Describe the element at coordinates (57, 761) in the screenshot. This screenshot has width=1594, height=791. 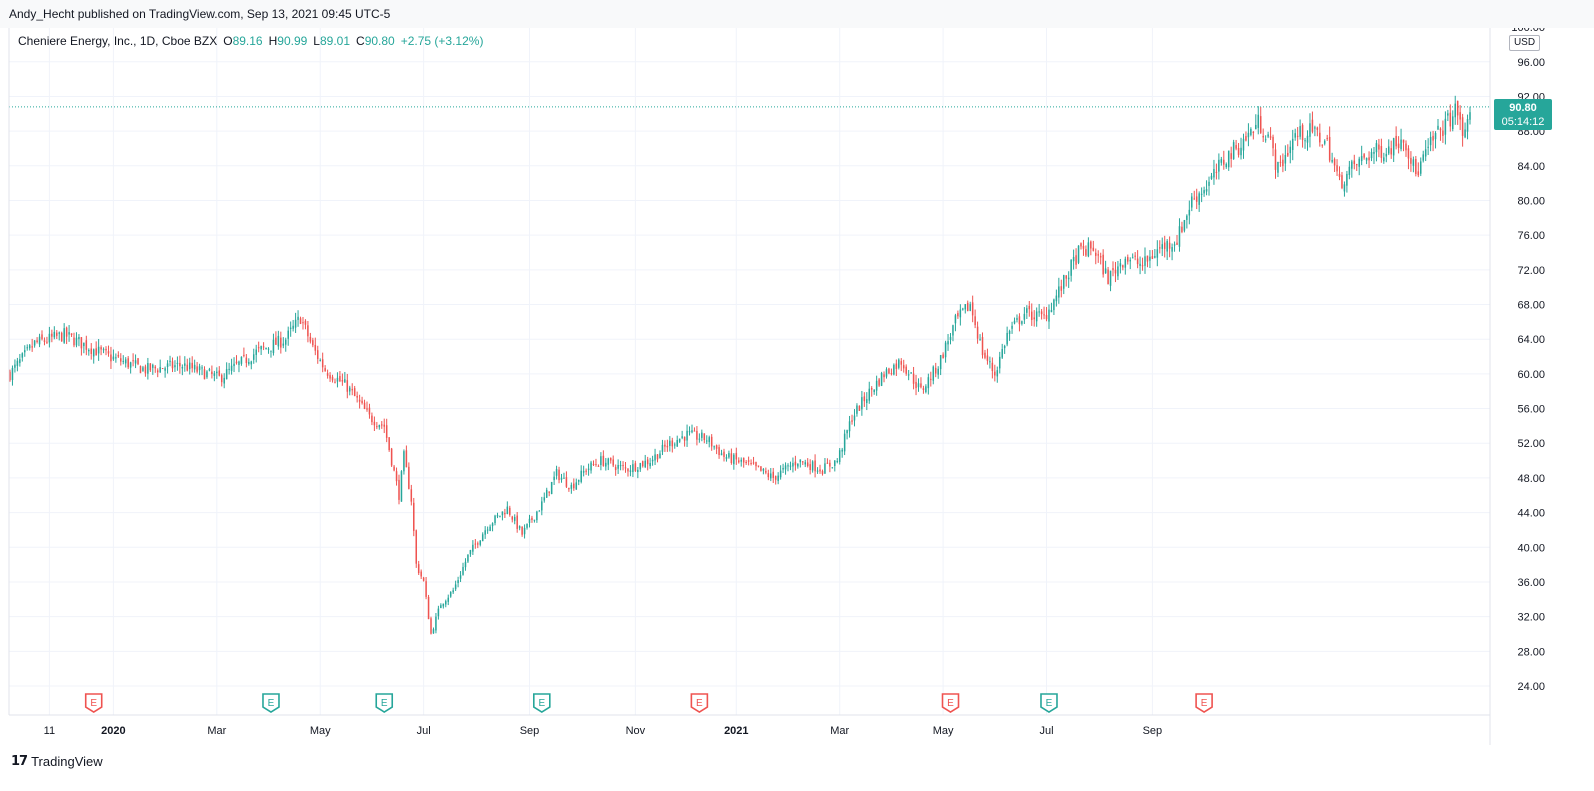
I see `tradingview-logo: 𝟭𝟳 TradingView` at that location.